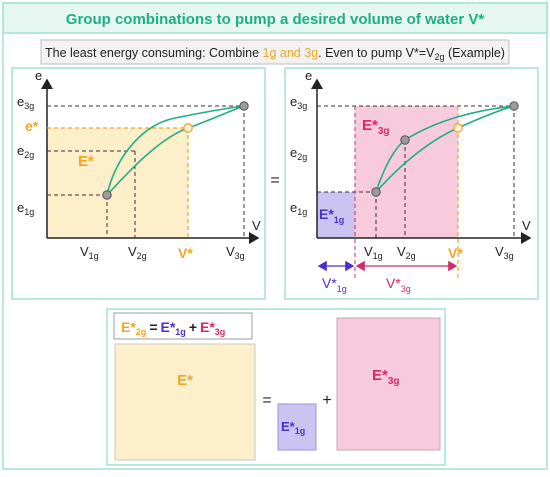 The width and height of the screenshot is (550, 477). I want to click on title-bar, so click(275, 18).